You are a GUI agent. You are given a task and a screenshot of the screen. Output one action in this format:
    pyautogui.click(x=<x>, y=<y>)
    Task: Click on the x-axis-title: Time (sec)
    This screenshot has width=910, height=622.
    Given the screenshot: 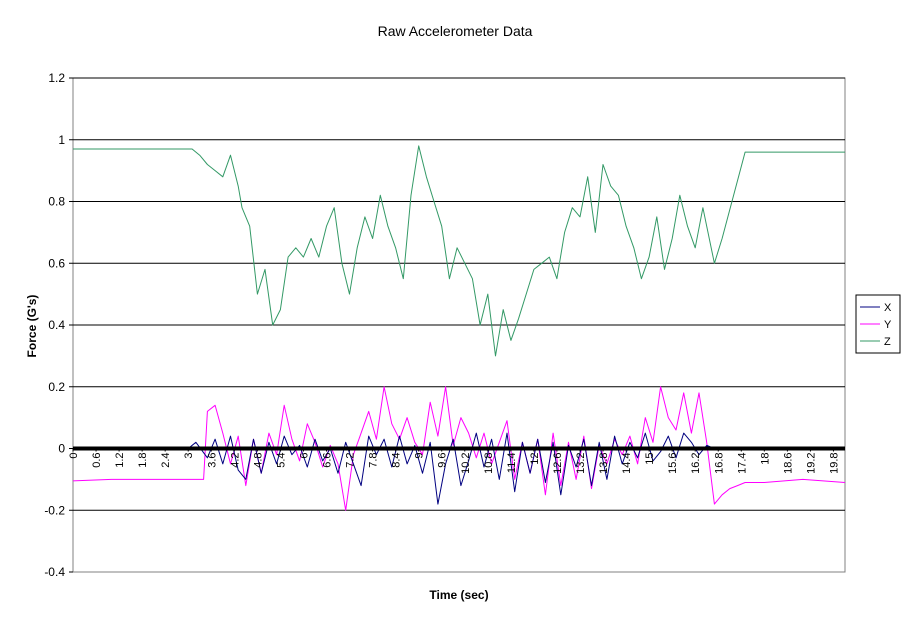 What is the action you would take?
    pyautogui.click(x=458, y=595)
    